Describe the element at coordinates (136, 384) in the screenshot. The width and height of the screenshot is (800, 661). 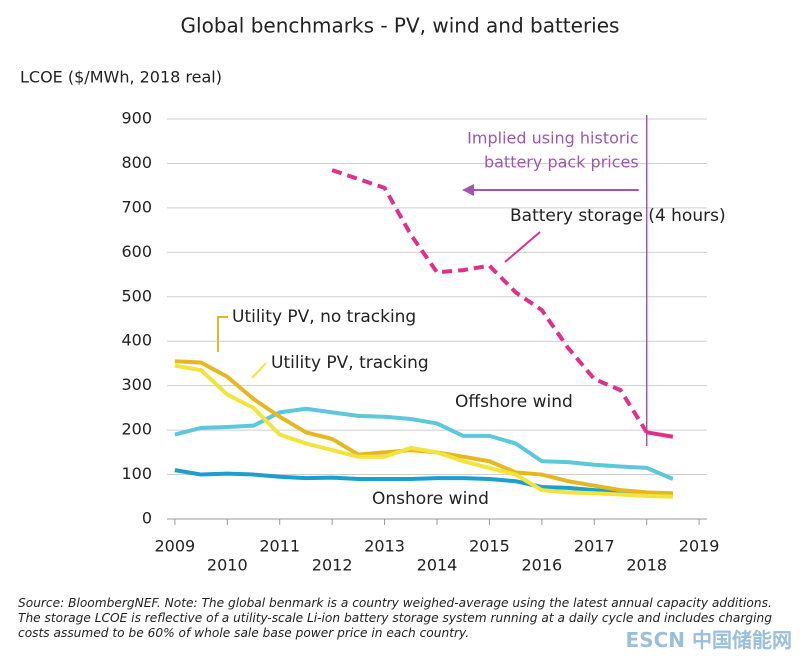
I see `y-tick-label: 300` at that location.